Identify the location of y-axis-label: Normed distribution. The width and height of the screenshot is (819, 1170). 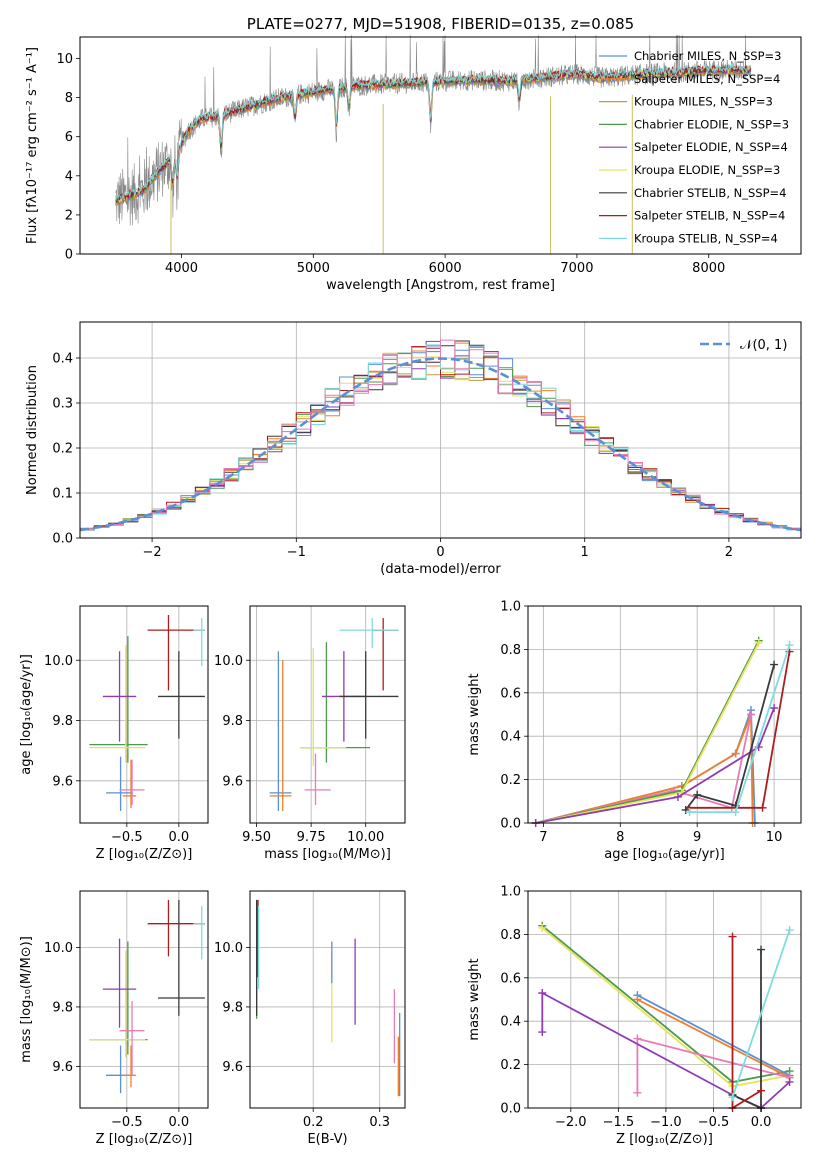
(32, 430).